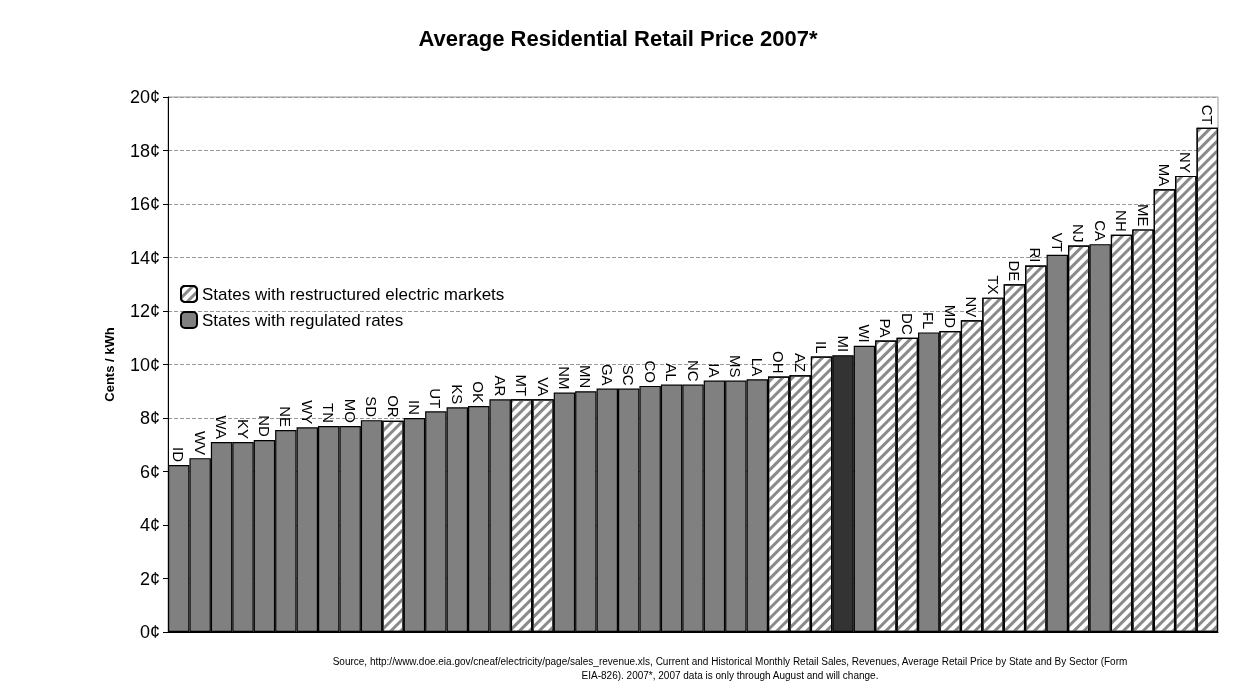 Image resolution: width=1236 pixels, height=698 pixels. I want to click on x-tick-label: NM, so click(564, 378).